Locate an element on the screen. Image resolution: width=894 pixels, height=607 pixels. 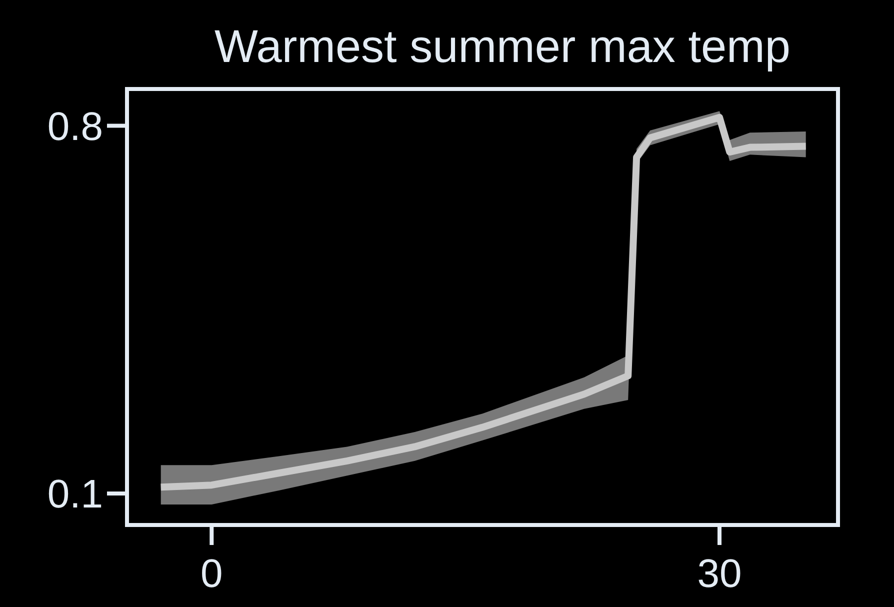
x-tick-label: 30 is located at coordinates (719, 574).